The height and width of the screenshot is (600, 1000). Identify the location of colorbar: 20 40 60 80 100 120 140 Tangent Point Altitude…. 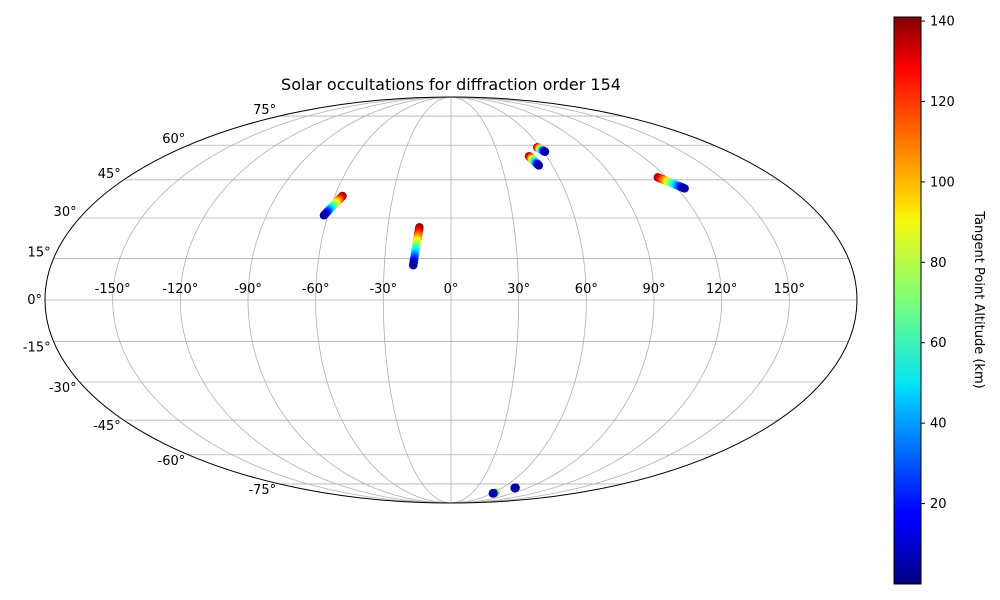
(939, 300).